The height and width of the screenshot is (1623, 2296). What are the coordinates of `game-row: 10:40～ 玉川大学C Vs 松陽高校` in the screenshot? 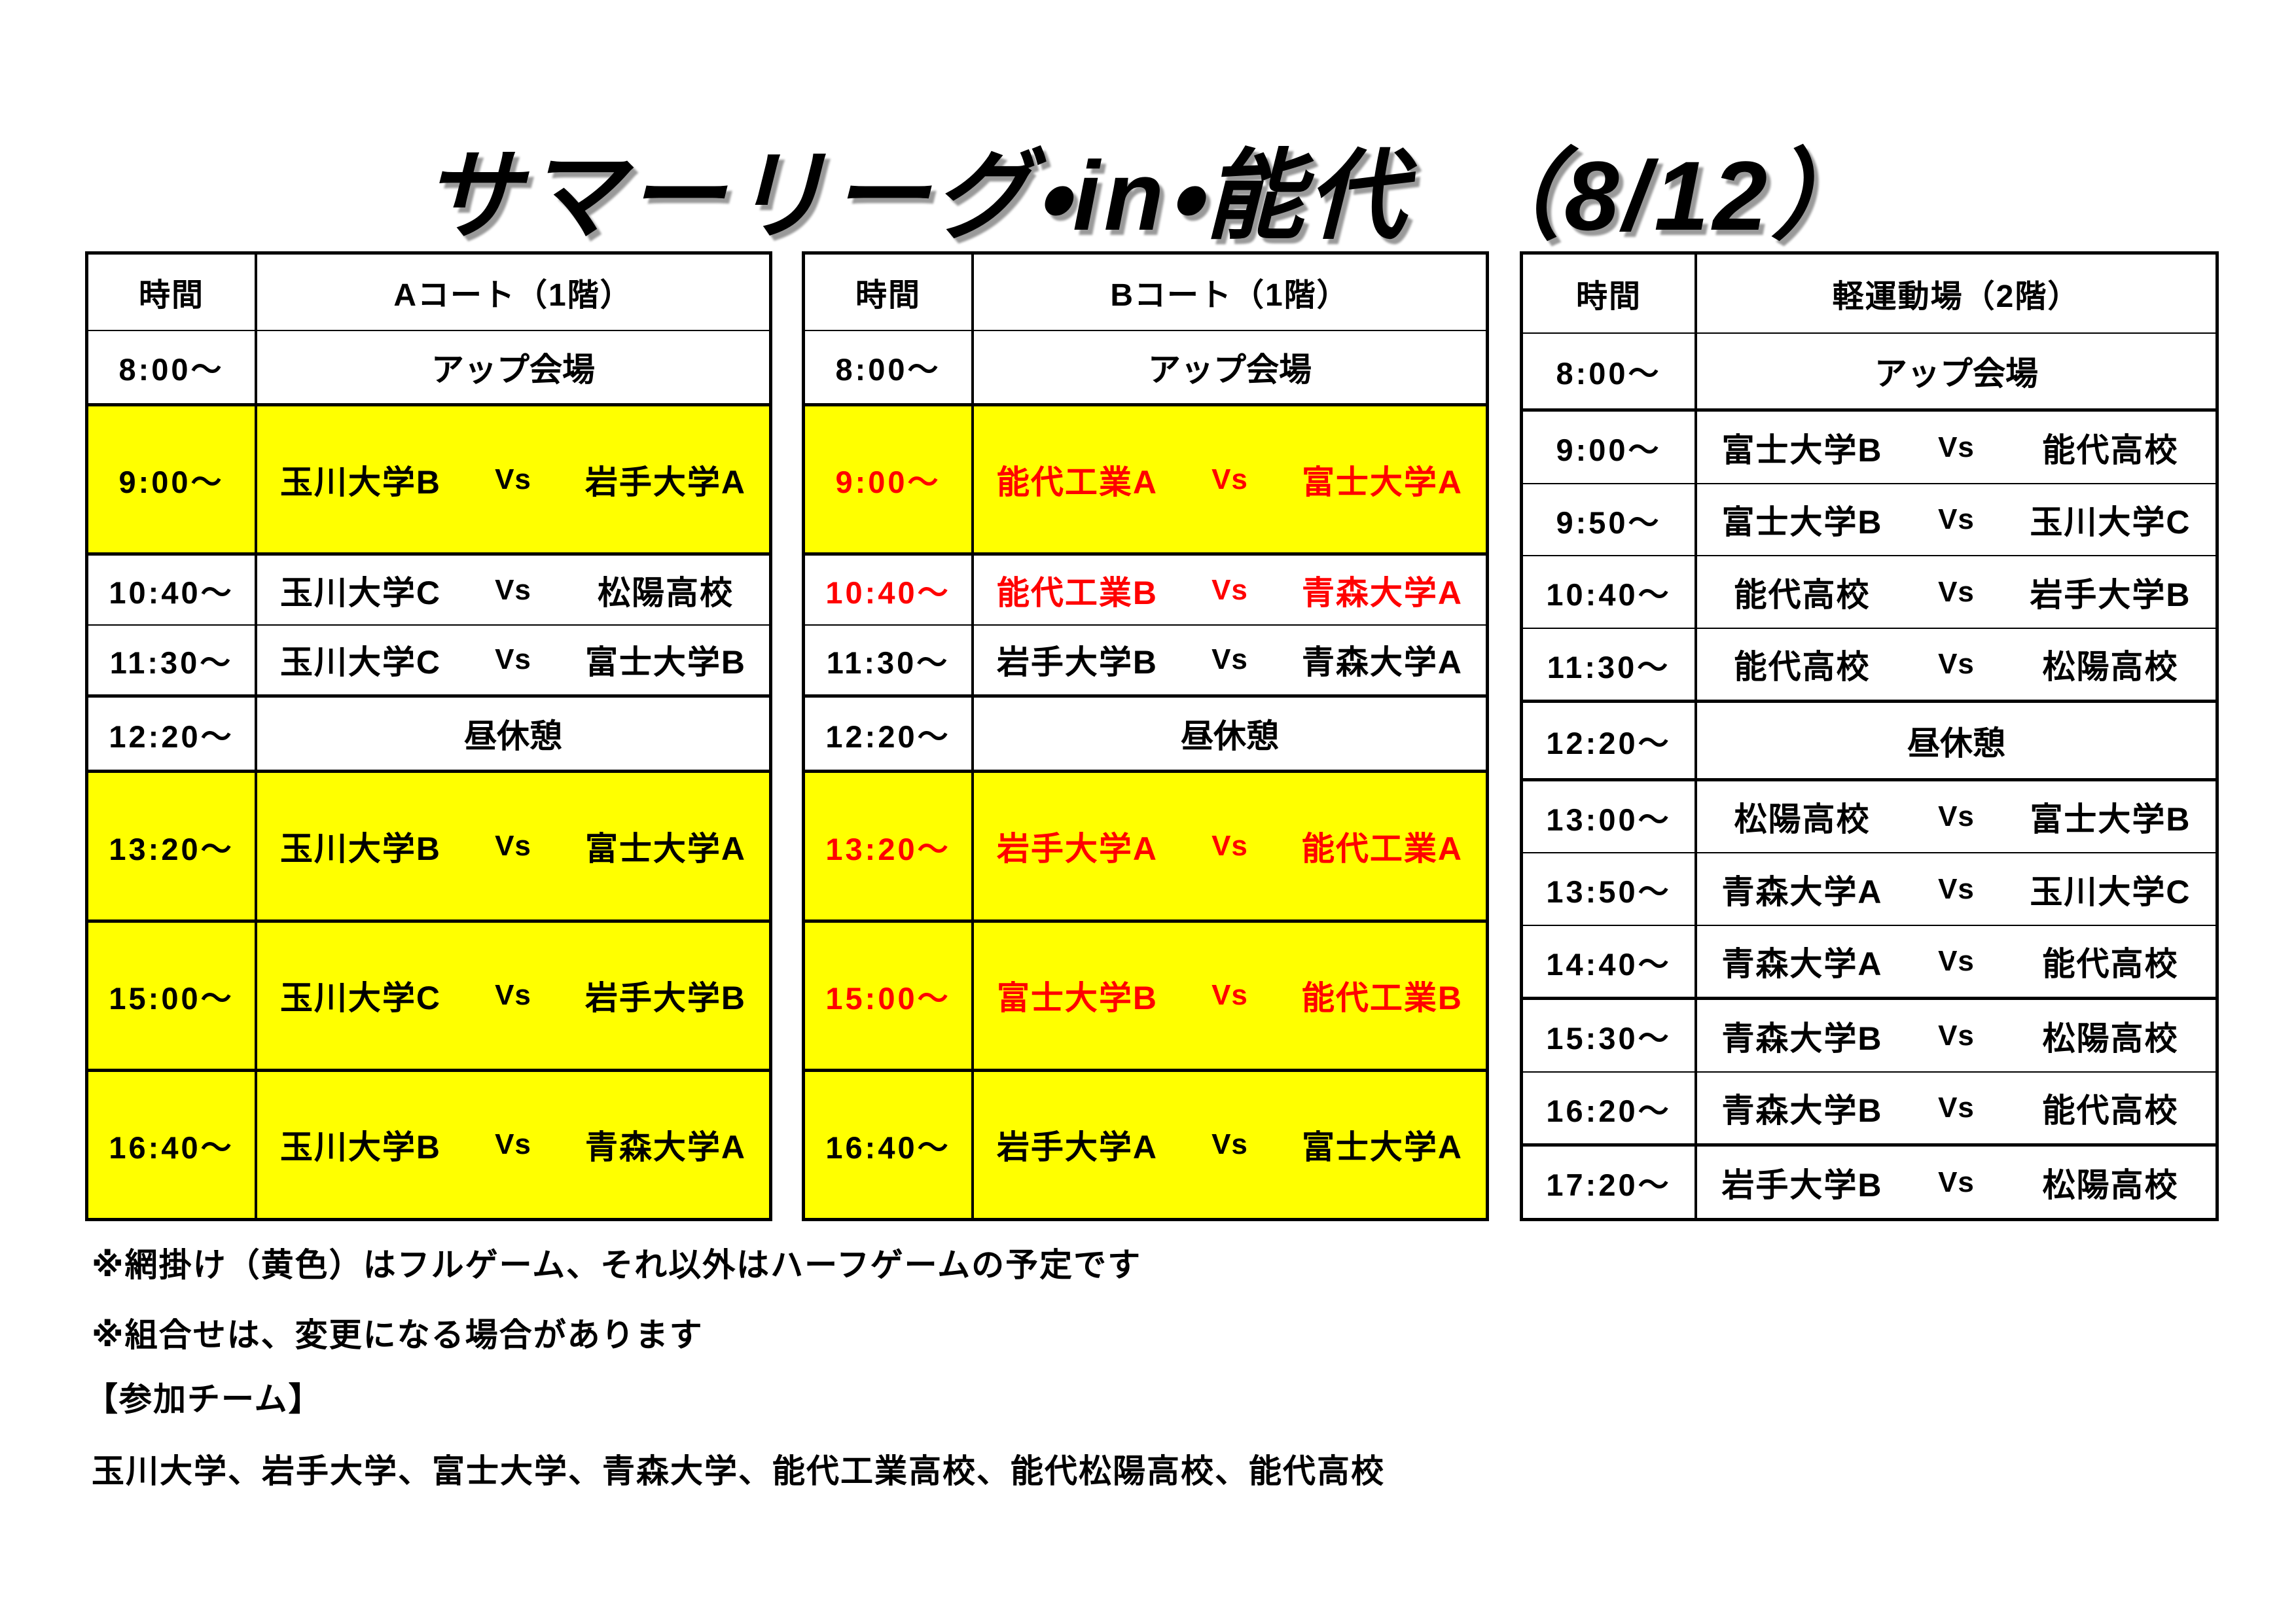 It's located at (428, 591).